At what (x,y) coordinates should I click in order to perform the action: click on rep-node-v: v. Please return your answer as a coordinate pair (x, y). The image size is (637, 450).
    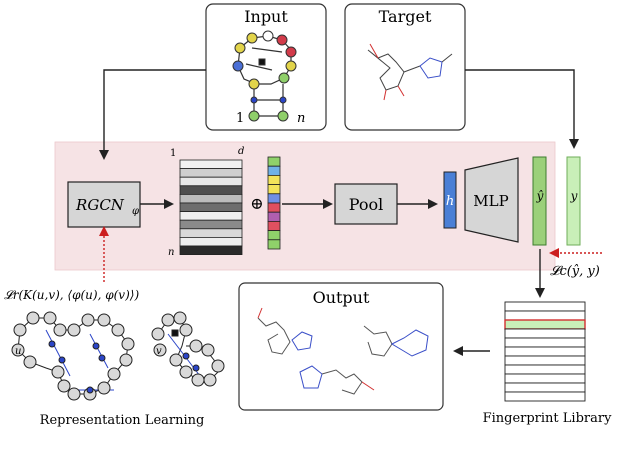
    Looking at the image, I should click on (159, 351).